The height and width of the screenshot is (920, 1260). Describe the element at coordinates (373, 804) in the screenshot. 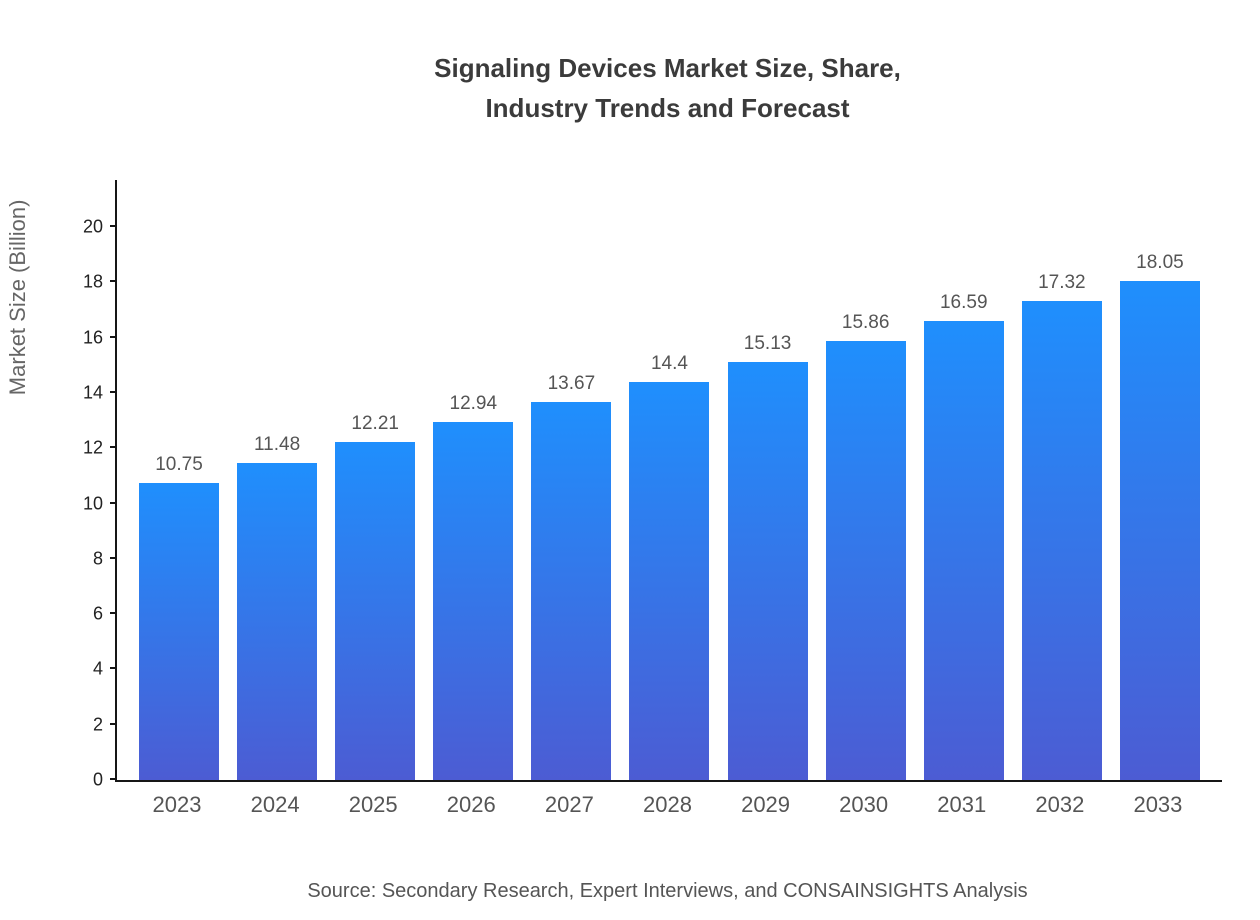

I see `x-axis-label: 2025` at that location.